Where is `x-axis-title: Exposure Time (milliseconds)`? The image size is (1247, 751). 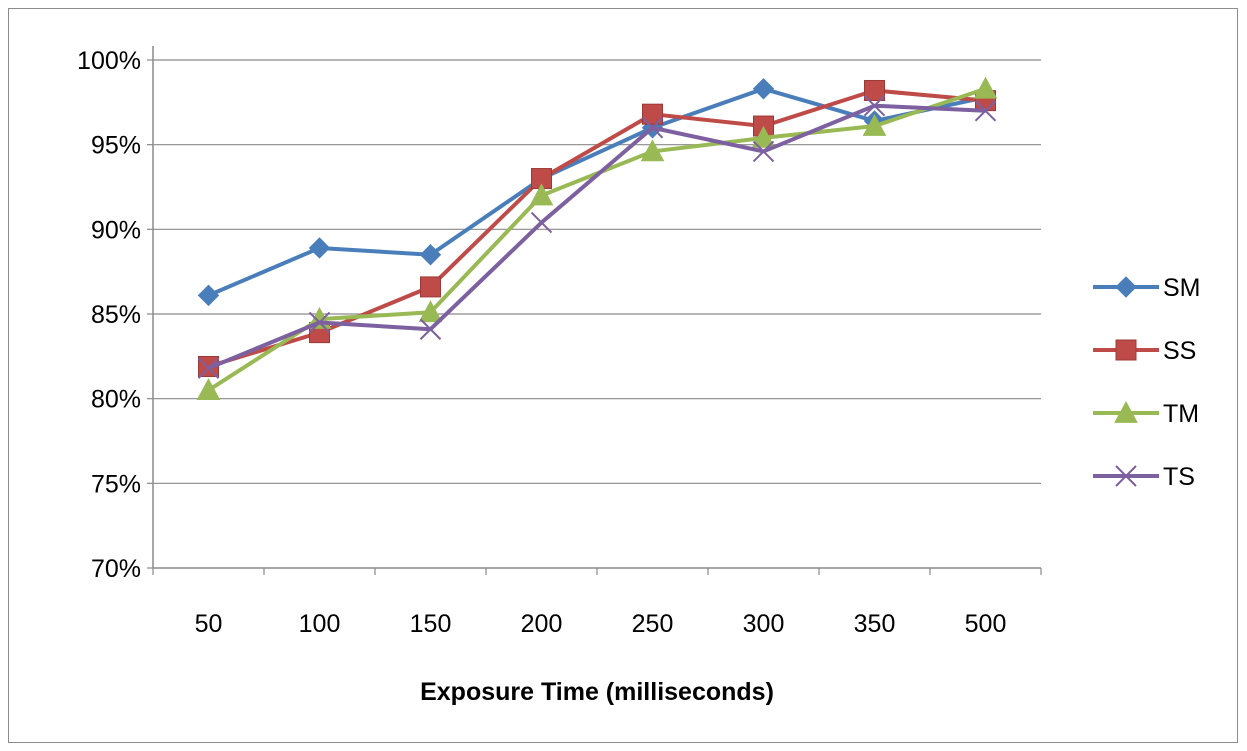 x-axis-title: Exposure Time (milliseconds) is located at coordinates (597, 692).